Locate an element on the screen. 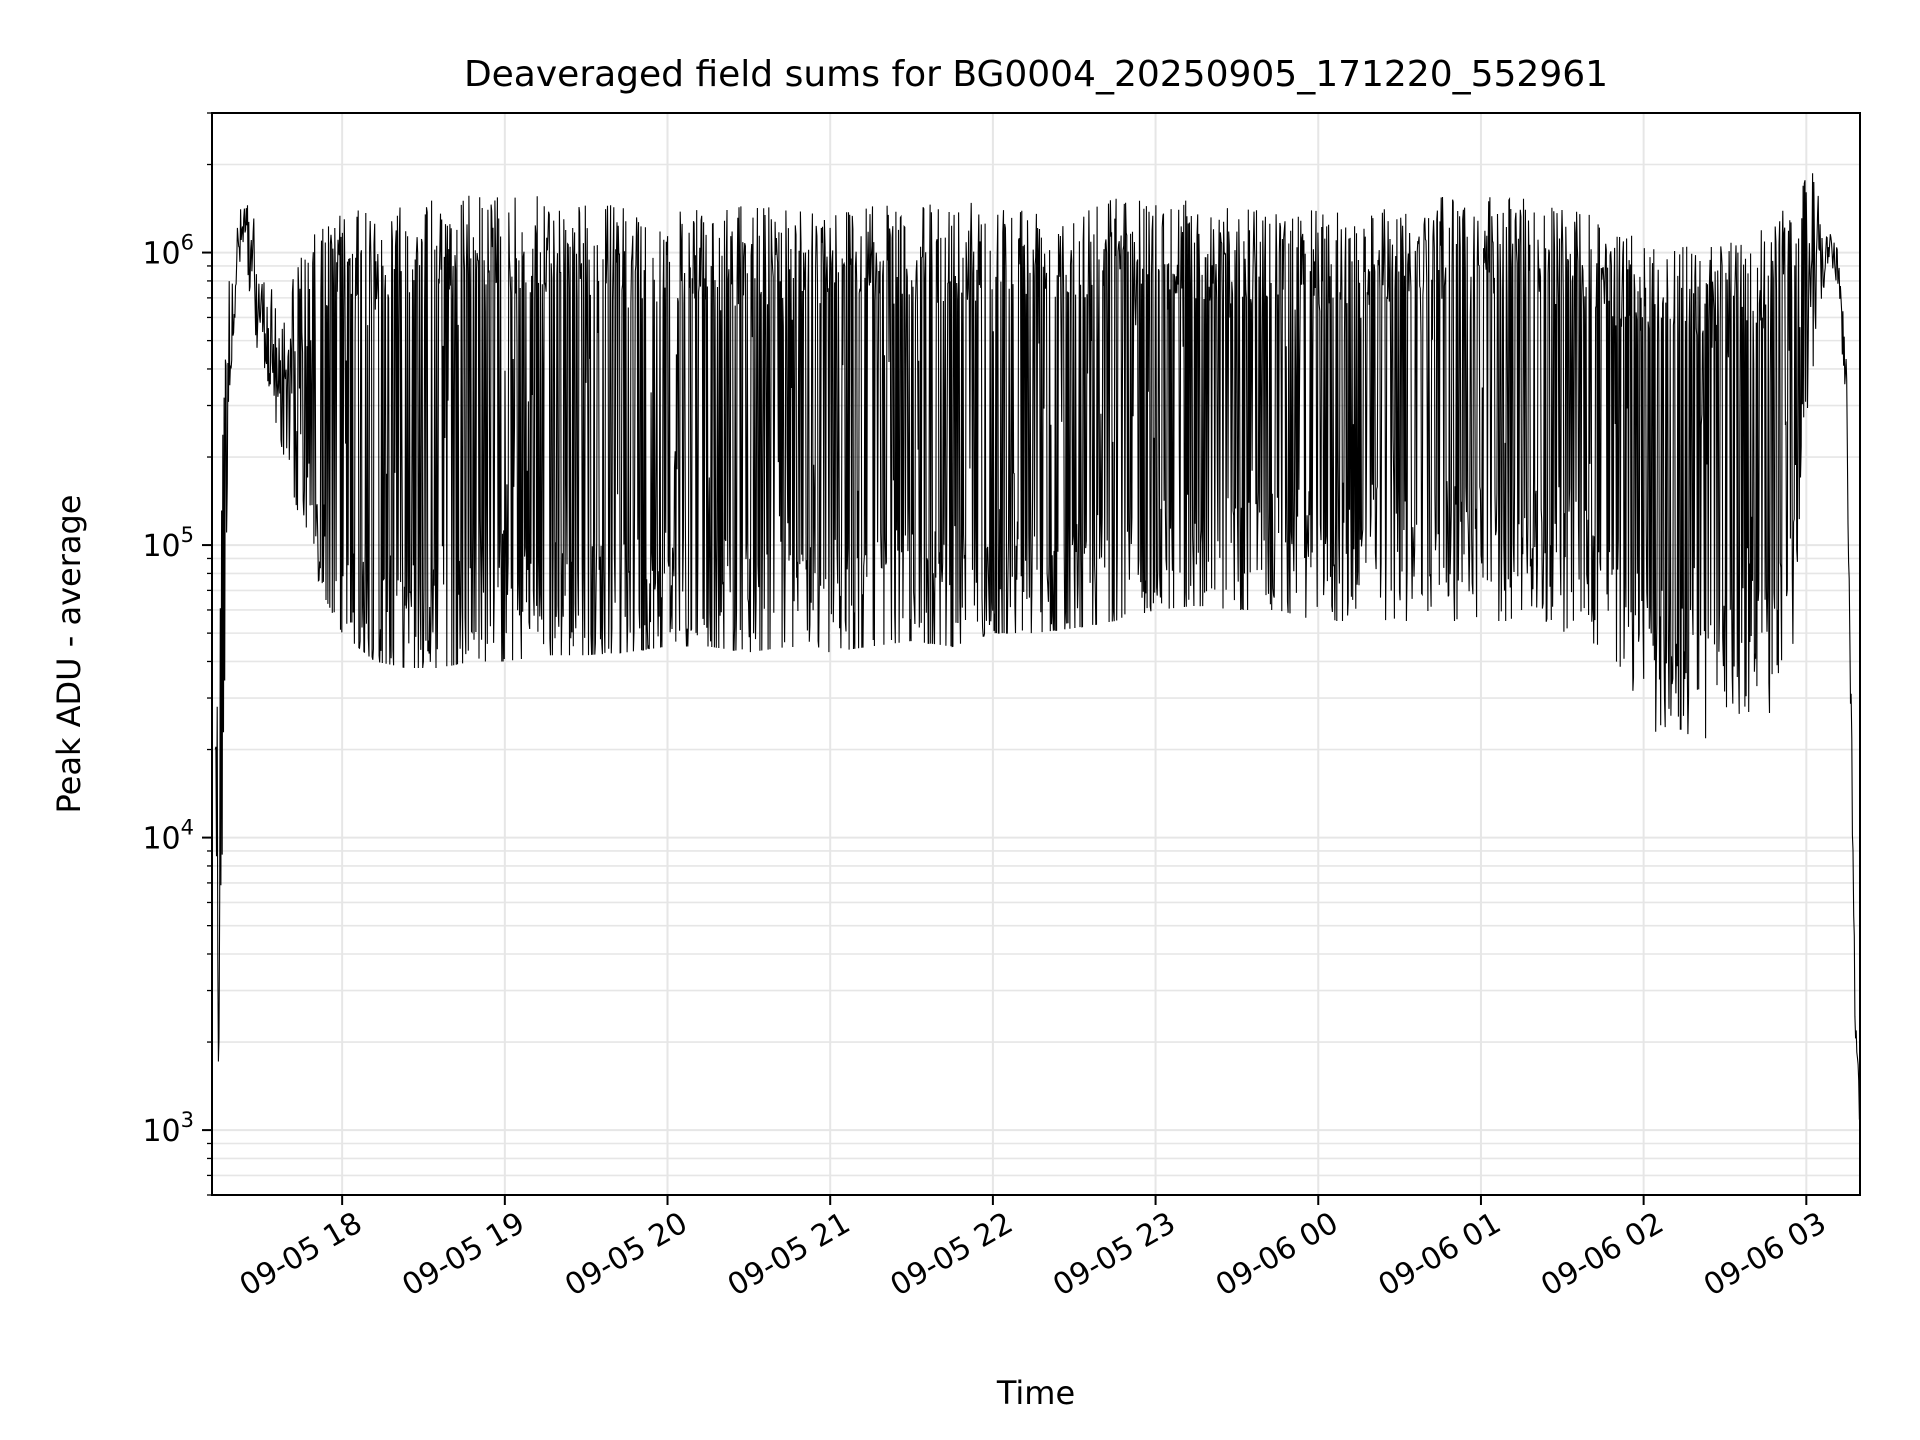 The height and width of the screenshot is (1440, 1920). x-axis-label: Time is located at coordinates (1035, 1393).